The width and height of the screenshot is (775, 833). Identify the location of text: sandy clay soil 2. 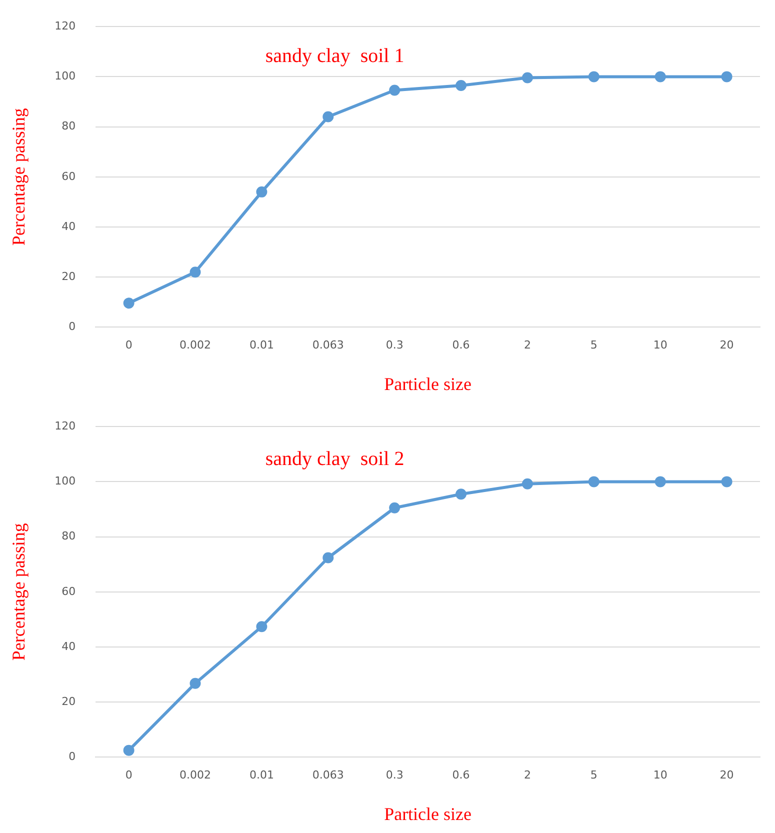
(334, 459).